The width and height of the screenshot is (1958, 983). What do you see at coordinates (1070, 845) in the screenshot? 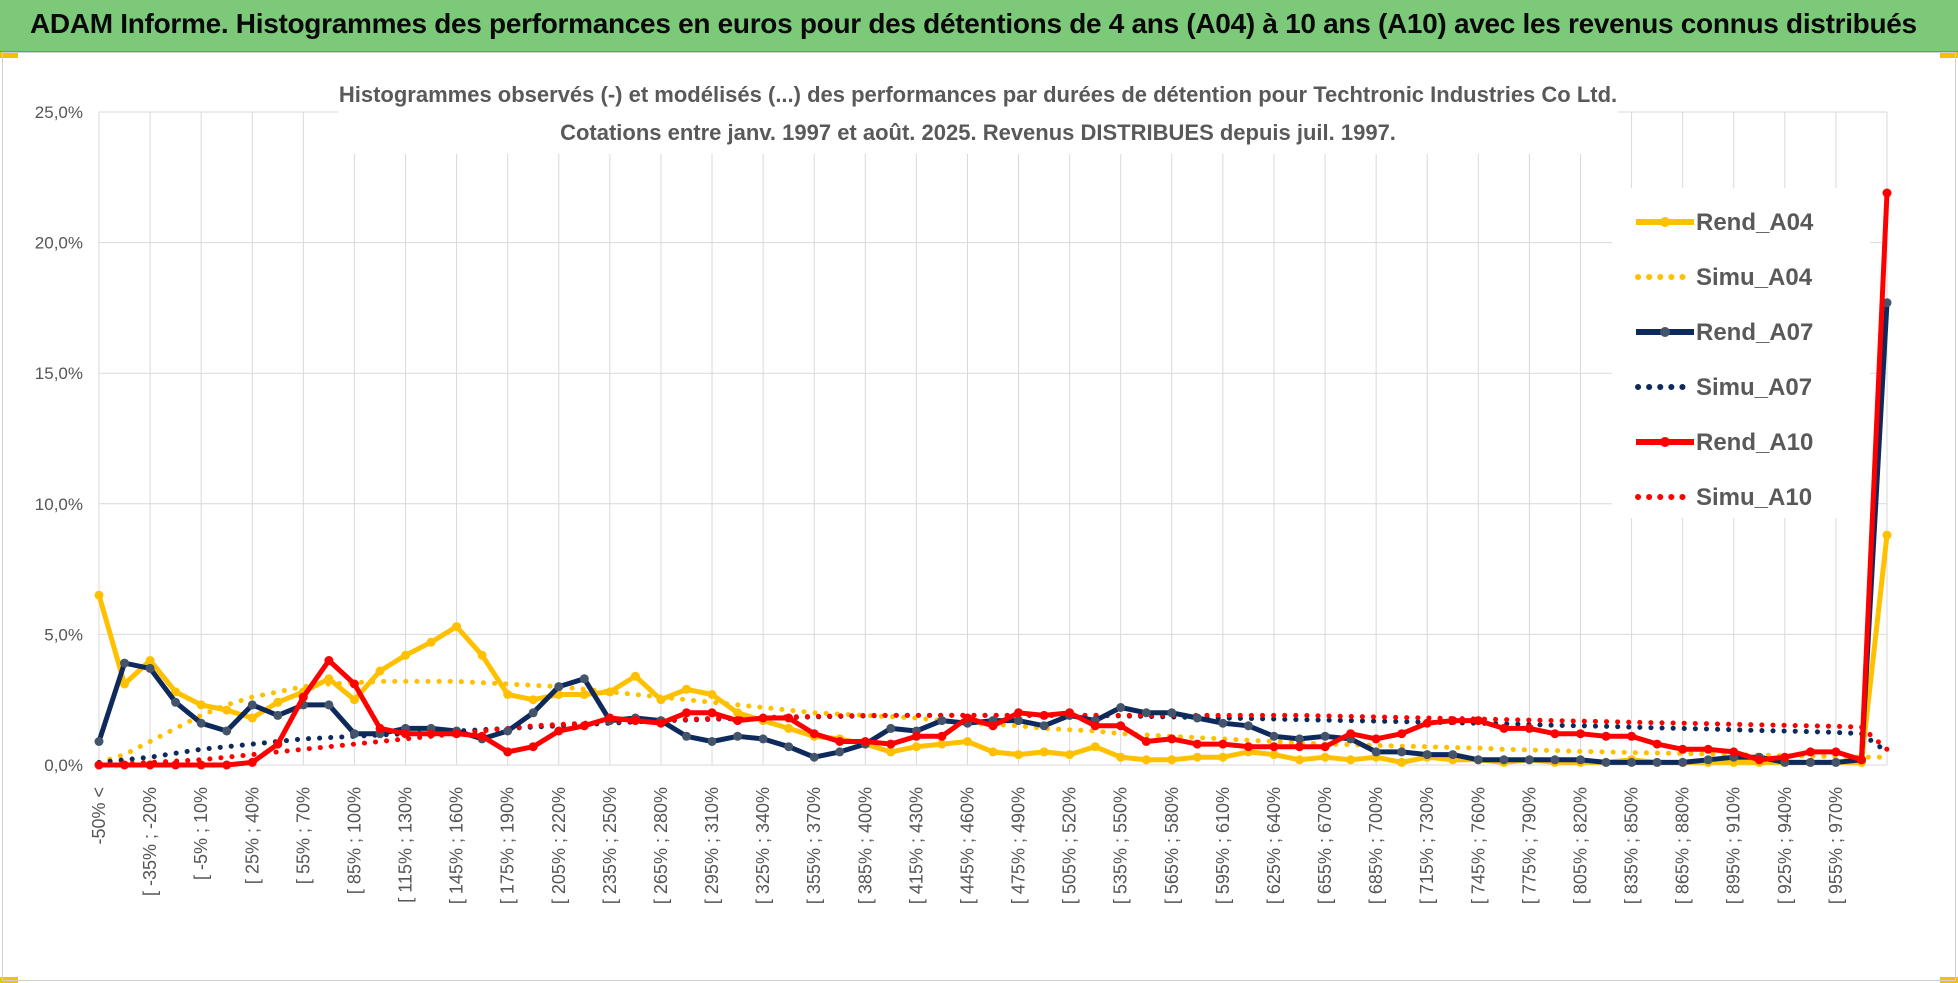
I see `x-tick-label: [ 505% ; 520%` at bounding box center [1070, 845].